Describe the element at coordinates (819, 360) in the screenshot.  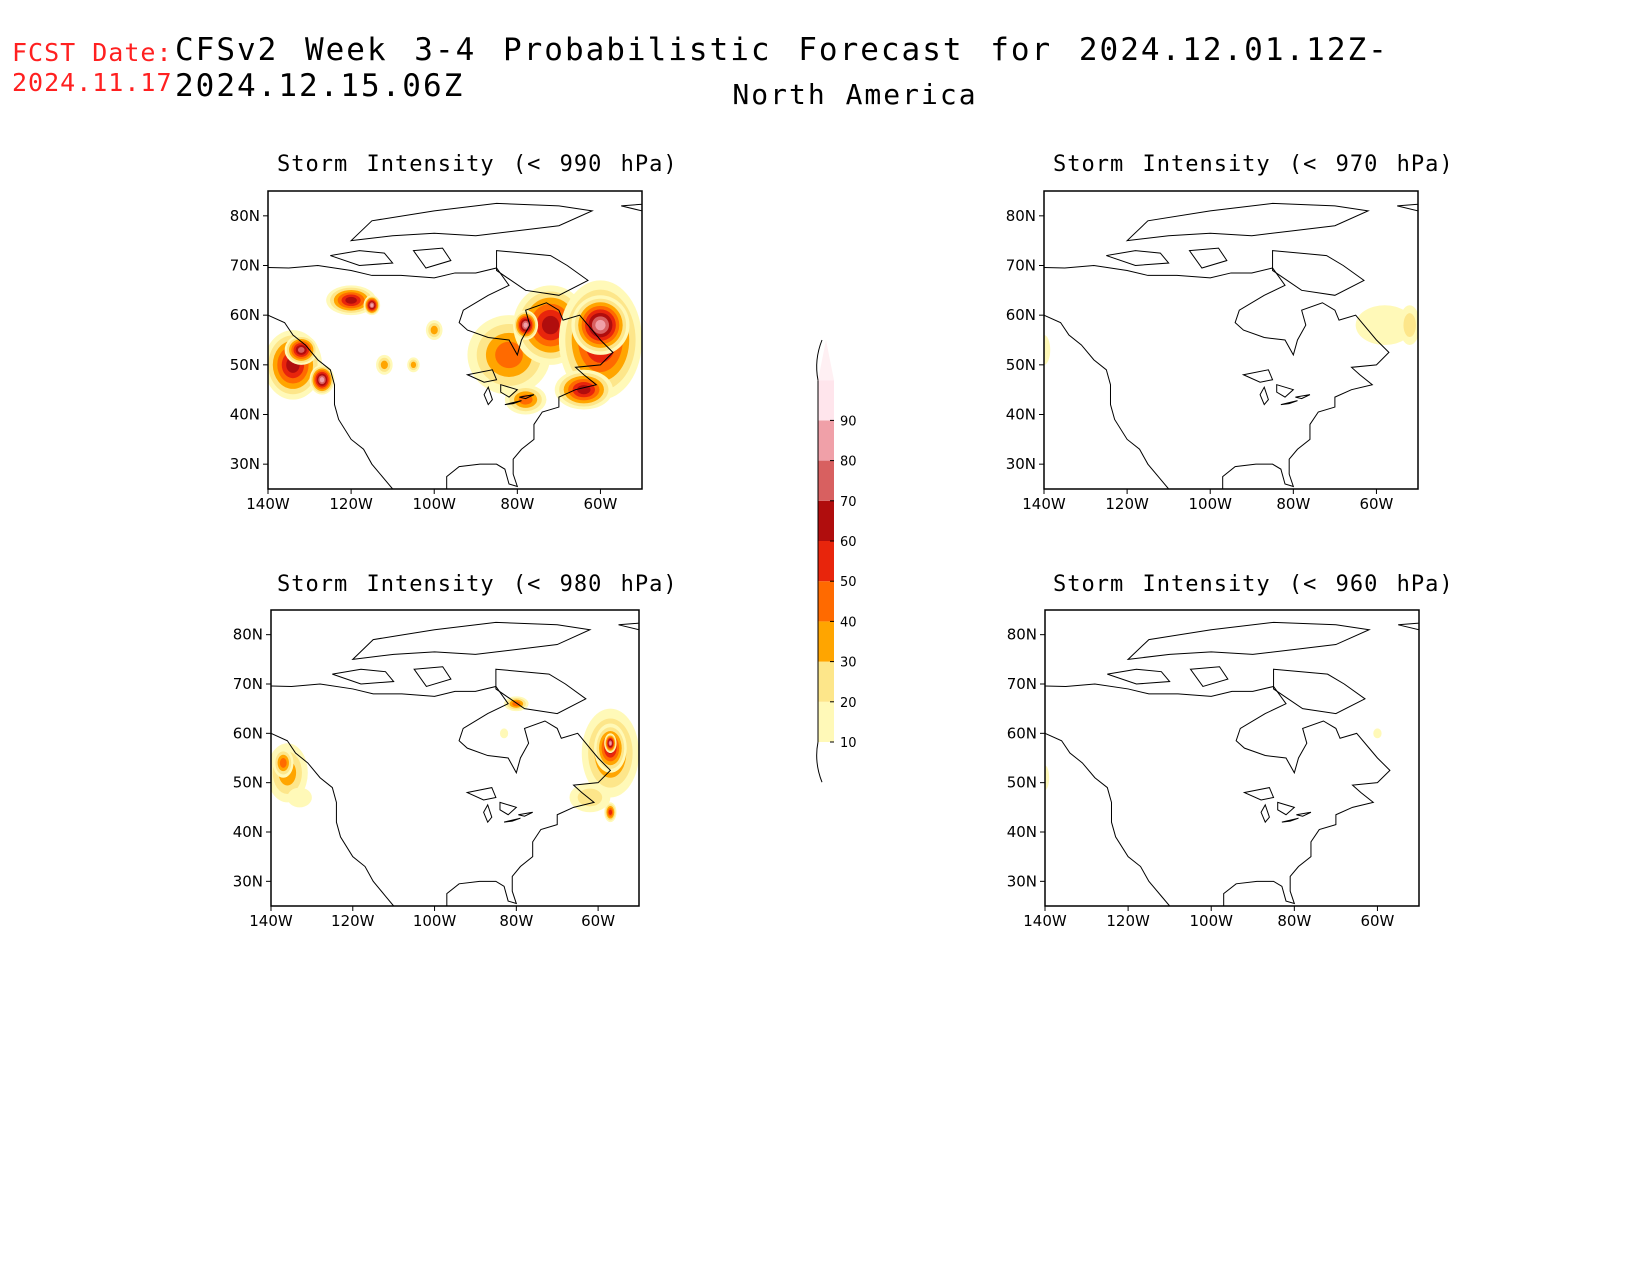
I see `colorbar-top-edge` at that location.